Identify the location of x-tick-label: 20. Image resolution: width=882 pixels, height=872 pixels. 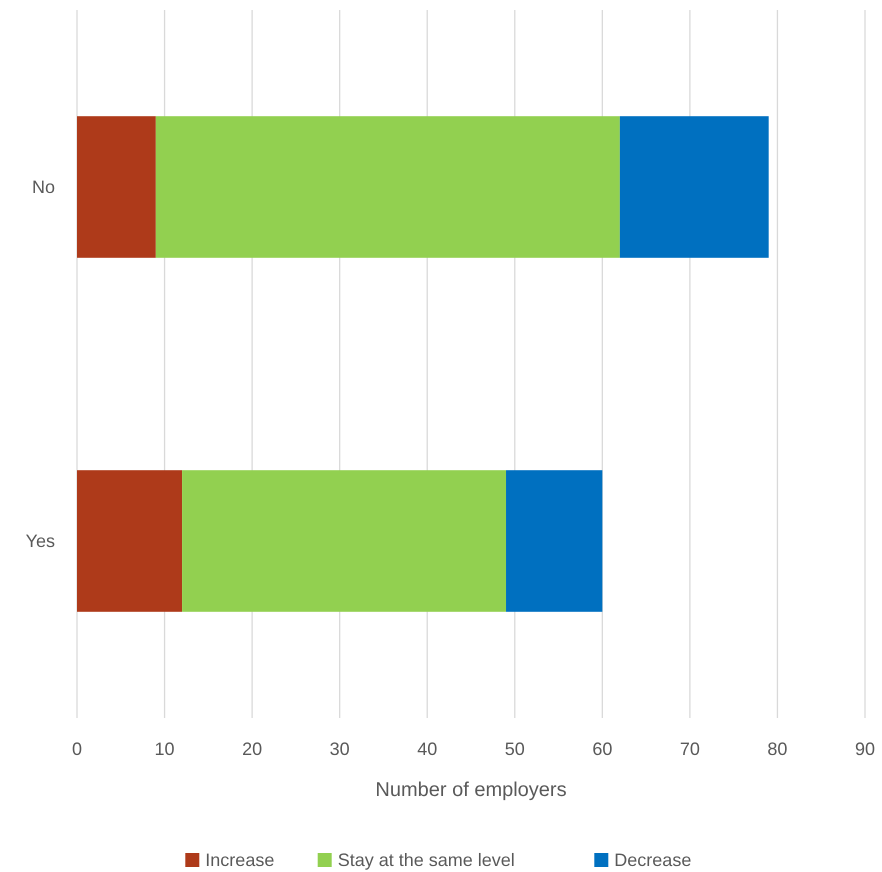
(252, 749).